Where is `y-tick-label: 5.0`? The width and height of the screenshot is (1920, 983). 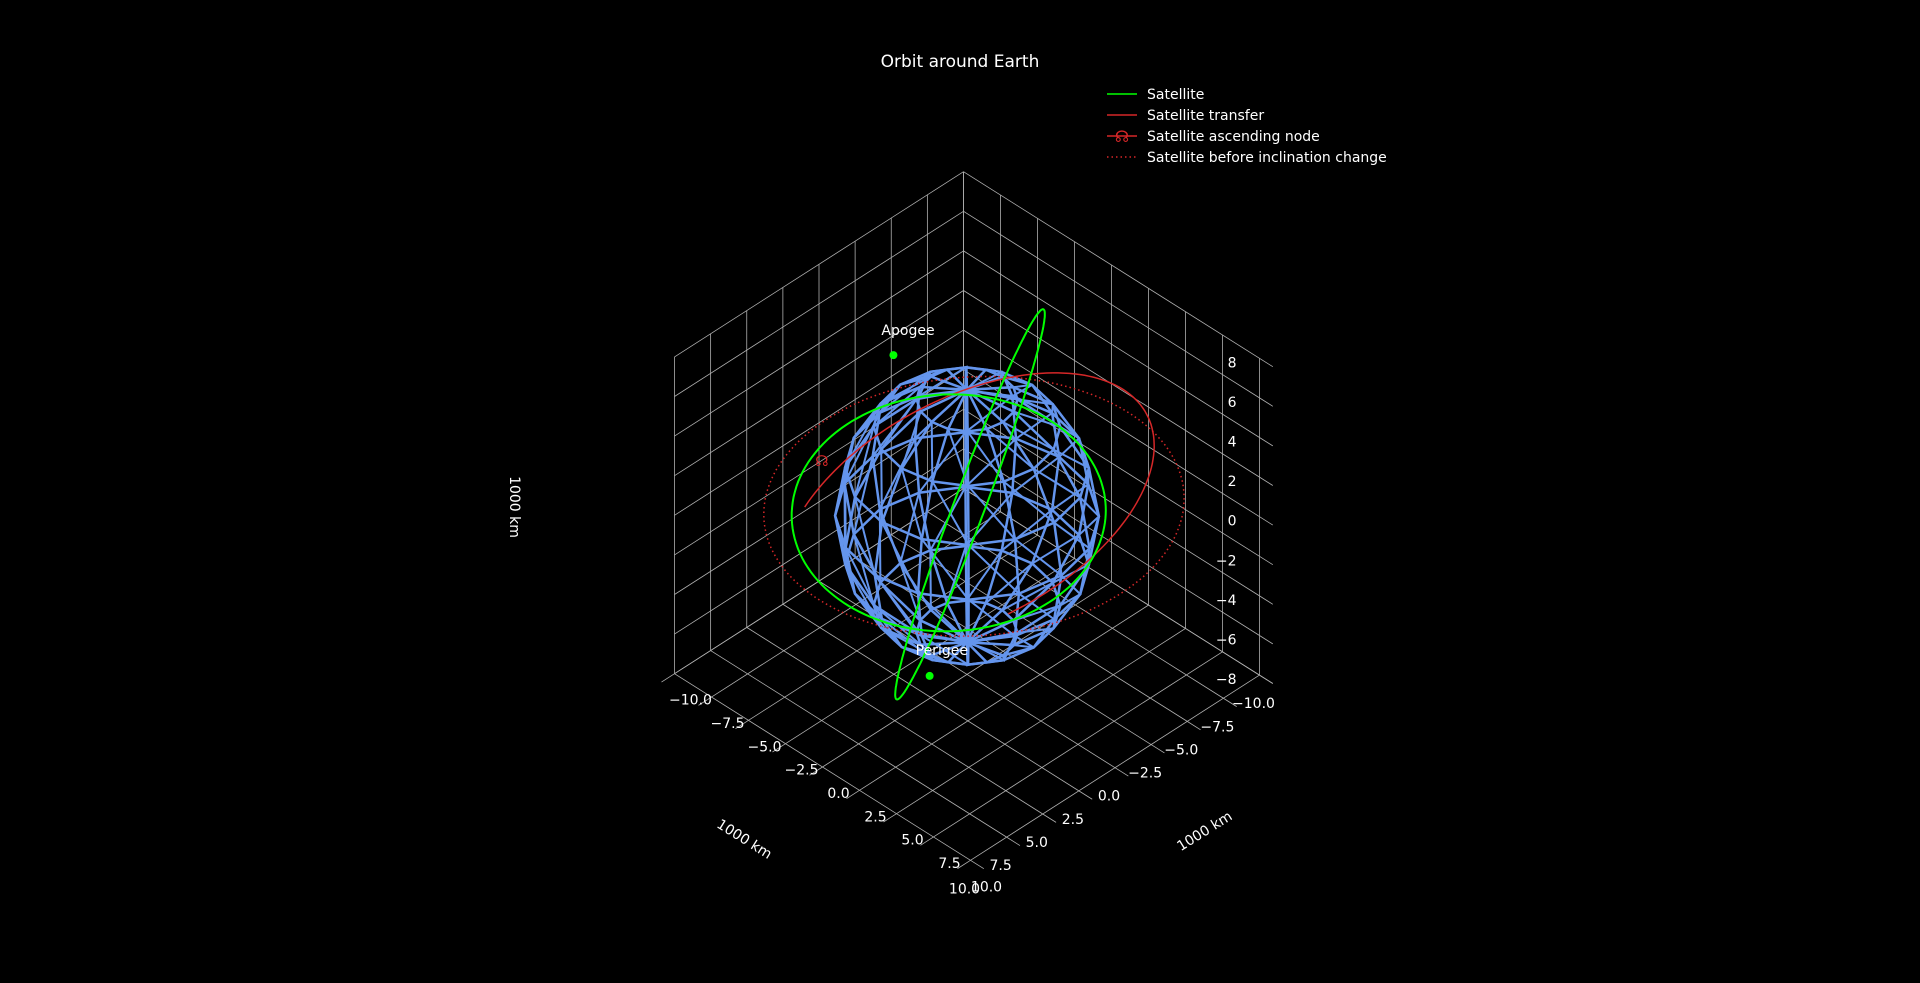
y-tick-label: 5.0 is located at coordinates (912, 841).